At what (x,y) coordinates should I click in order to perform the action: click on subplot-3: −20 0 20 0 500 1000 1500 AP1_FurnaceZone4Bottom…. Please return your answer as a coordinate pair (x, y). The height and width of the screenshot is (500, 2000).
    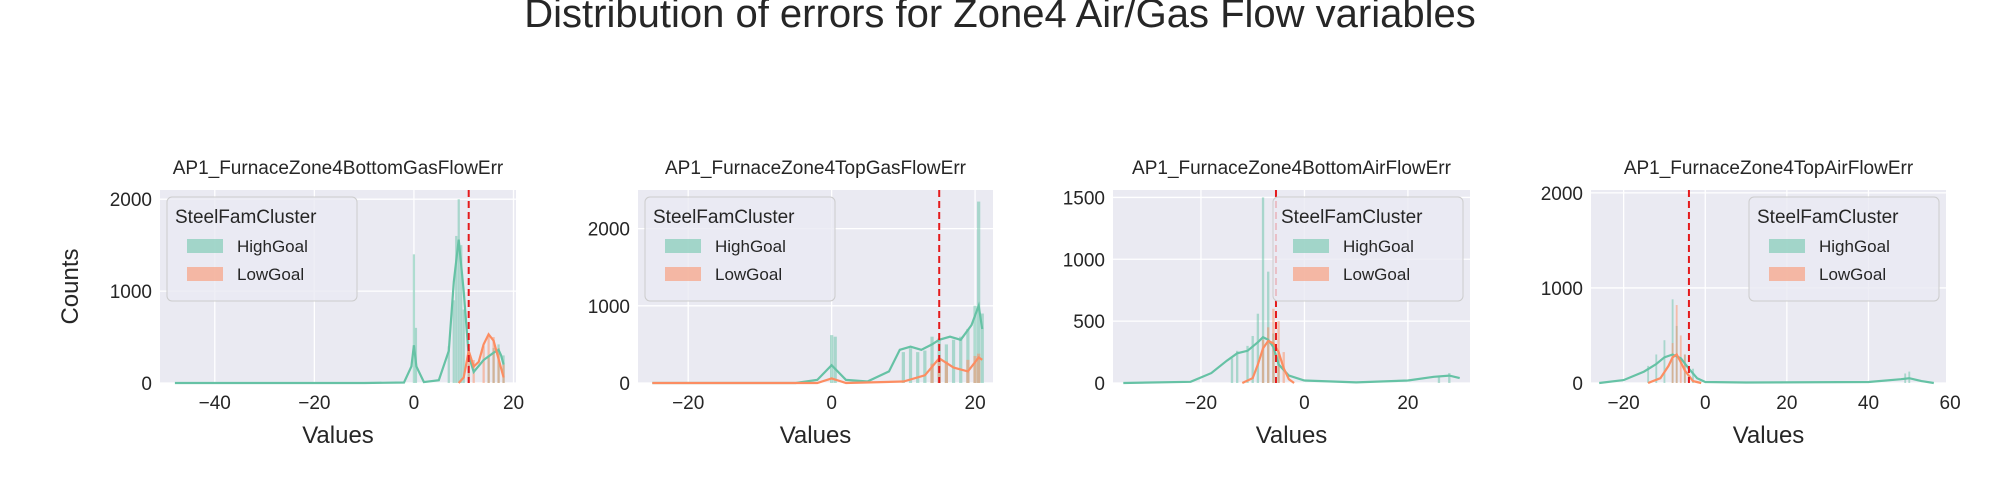
    Looking at the image, I should click on (1266, 303).